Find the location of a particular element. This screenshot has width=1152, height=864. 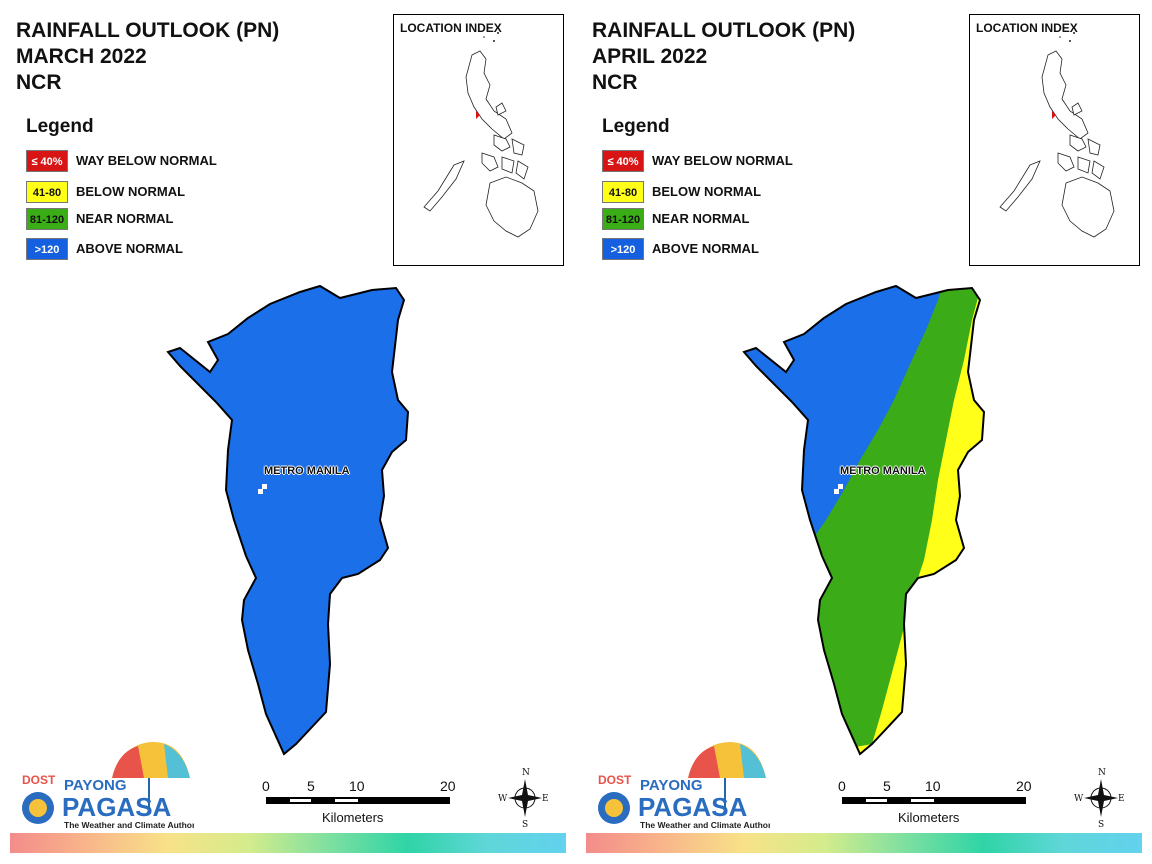

ncr-fill-zones is located at coordinates (864, 520).